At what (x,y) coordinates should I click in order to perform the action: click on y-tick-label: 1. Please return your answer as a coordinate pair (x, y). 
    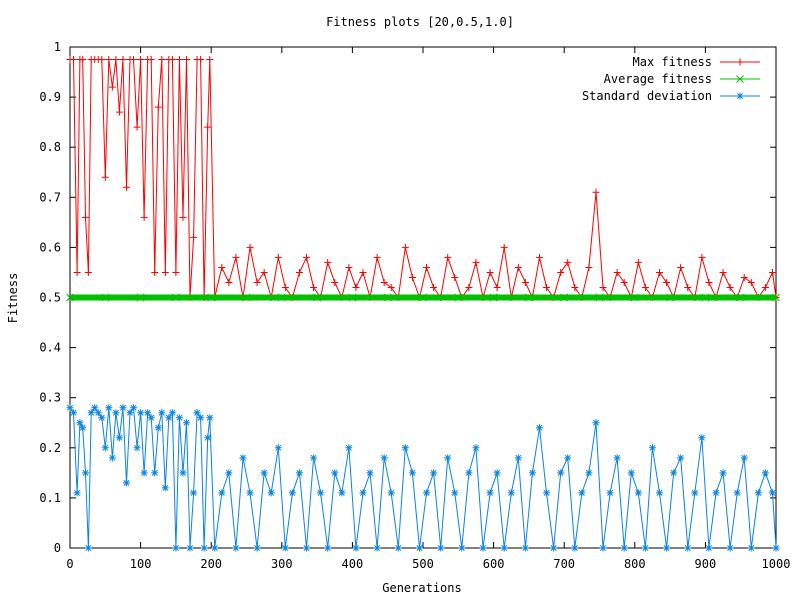
    Looking at the image, I should click on (57, 47).